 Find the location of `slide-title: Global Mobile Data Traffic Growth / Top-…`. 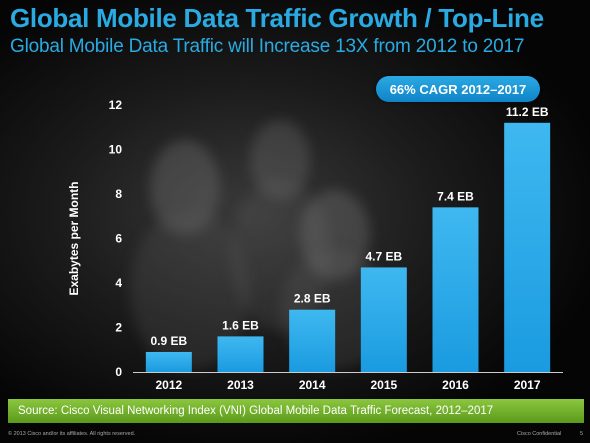

slide-title: Global Mobile Data Traffic Growth / Top-… is located at coordinates (277, 18).